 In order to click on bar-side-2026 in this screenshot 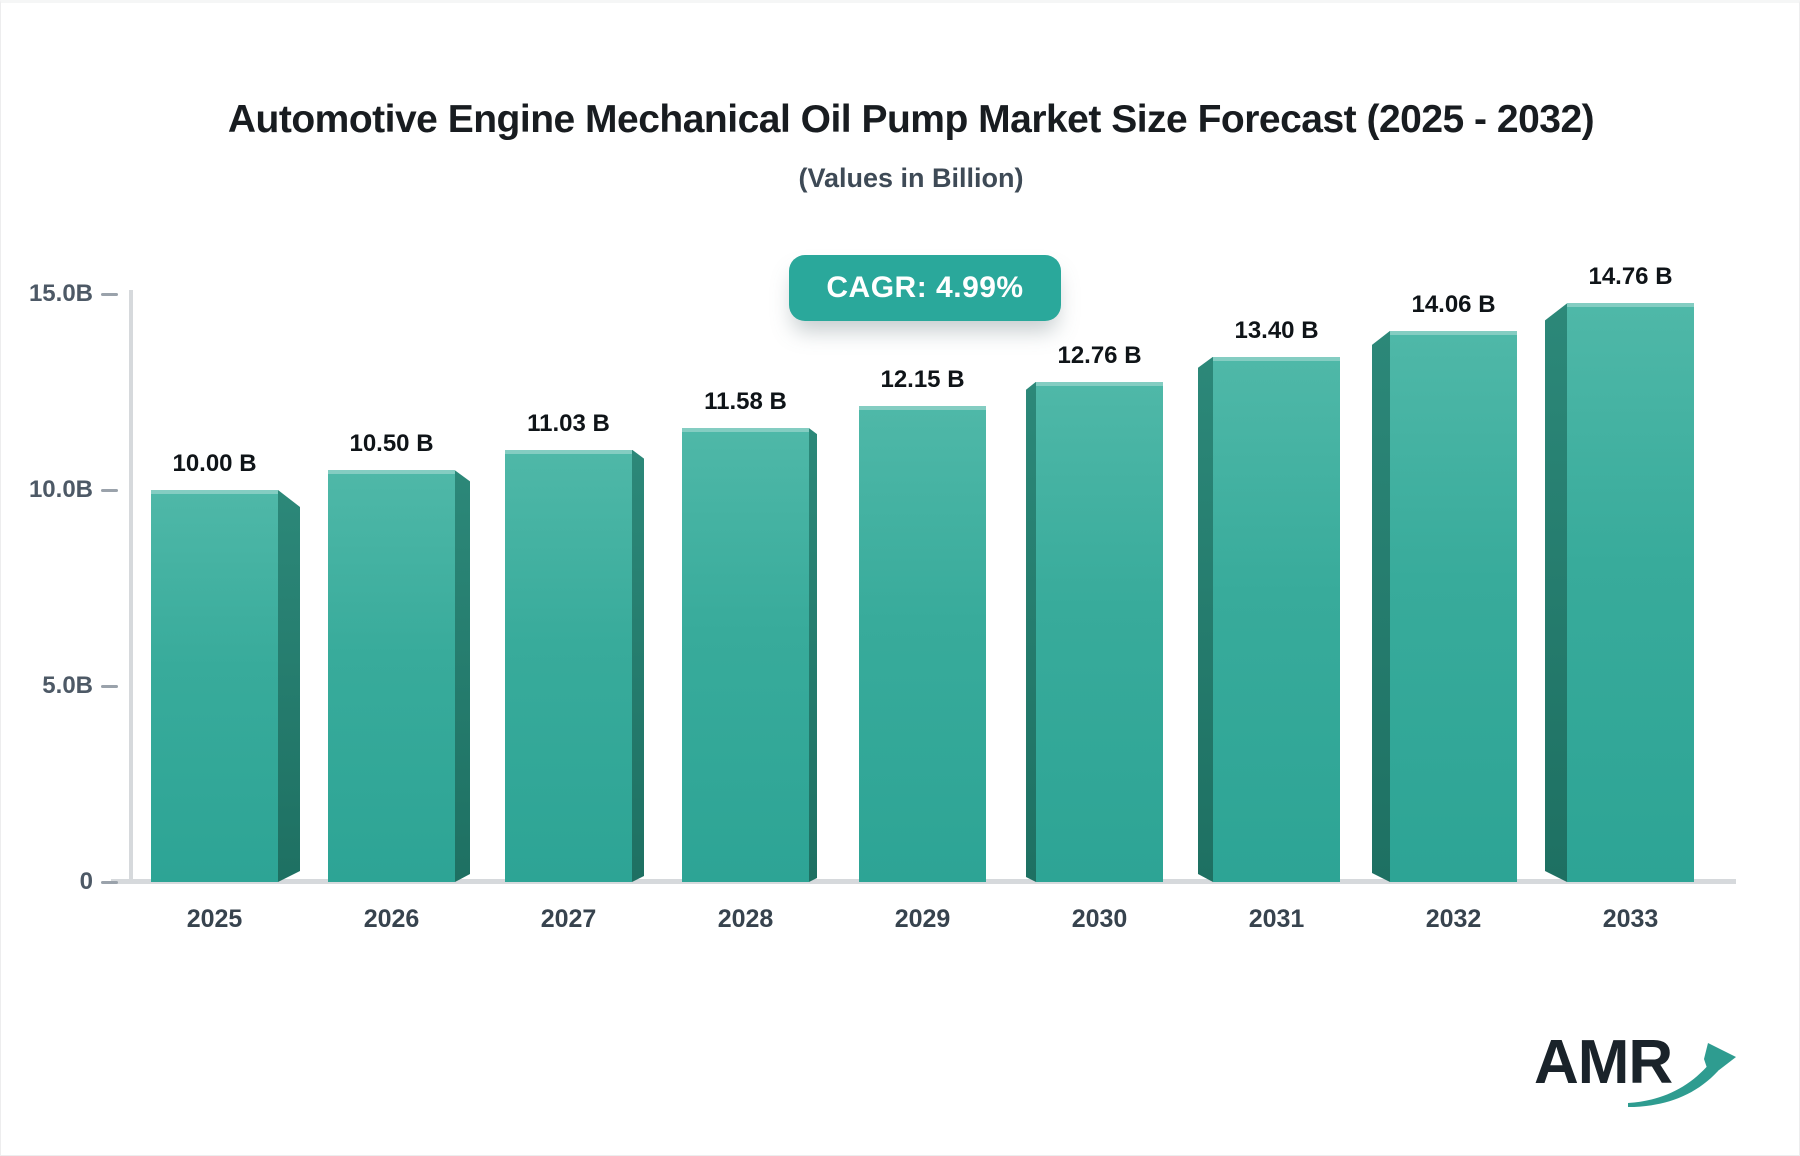, I will do `click(462, 676)`.